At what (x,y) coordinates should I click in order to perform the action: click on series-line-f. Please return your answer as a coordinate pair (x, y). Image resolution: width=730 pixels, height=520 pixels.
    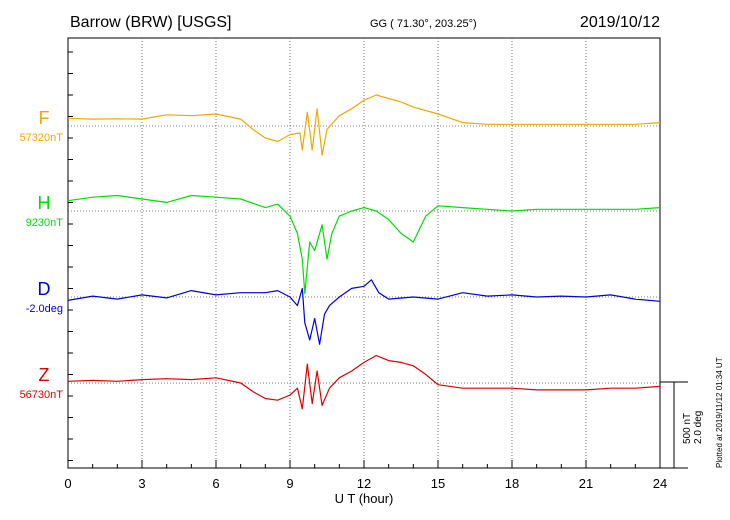
    Looking at the image, I should click on (364, 125).